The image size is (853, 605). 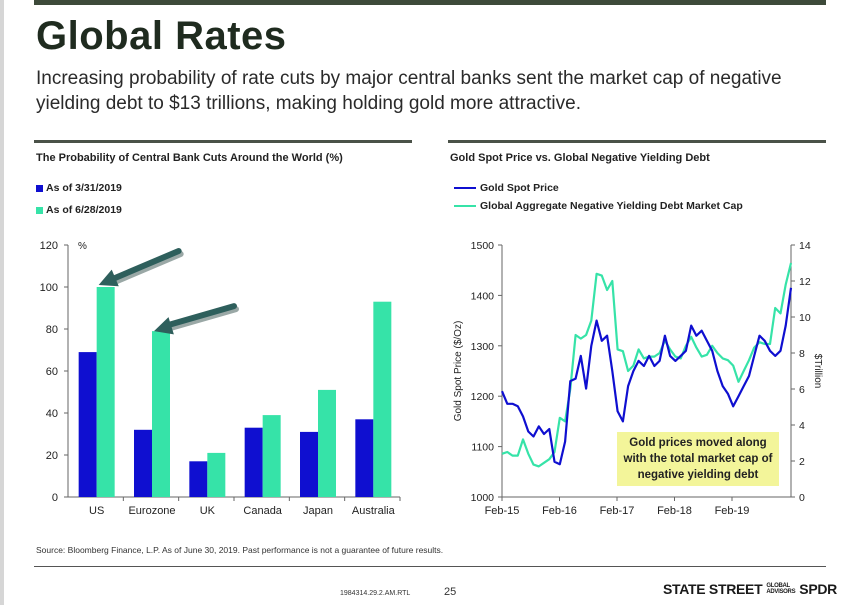 I want to click on negative-yield-debt-line, so click(x=647, y=365).